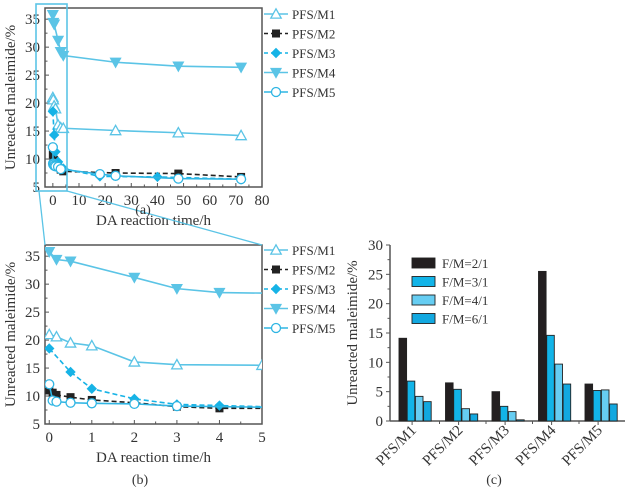 The width and height of the screenshot is (625, 492). I want to click on x-tick-label: 40, so click(157, 201).